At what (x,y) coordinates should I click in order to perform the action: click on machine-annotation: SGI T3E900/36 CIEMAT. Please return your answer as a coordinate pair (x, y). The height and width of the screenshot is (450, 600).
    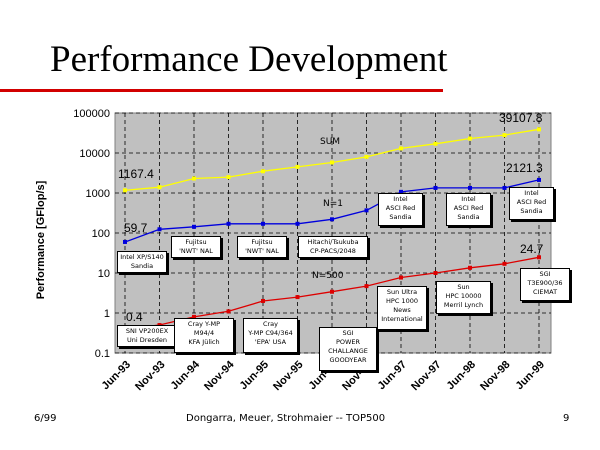
    Looking at the image, I should click on (545, 284).